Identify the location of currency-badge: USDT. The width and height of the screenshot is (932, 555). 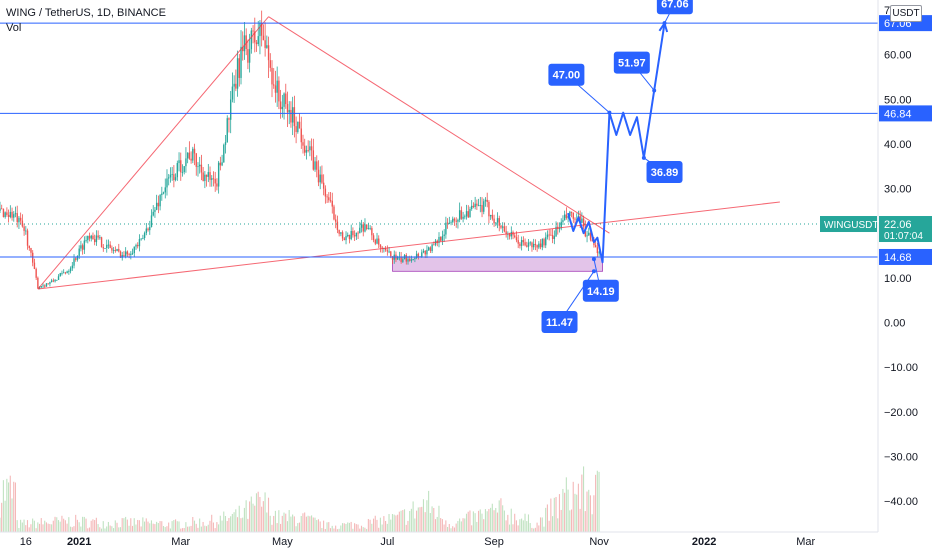
(906, 13).